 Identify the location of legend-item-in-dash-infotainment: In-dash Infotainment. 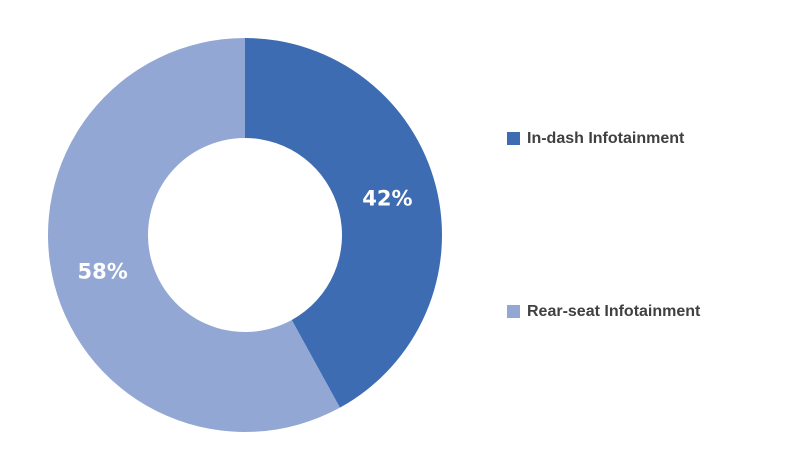
(595, 138).